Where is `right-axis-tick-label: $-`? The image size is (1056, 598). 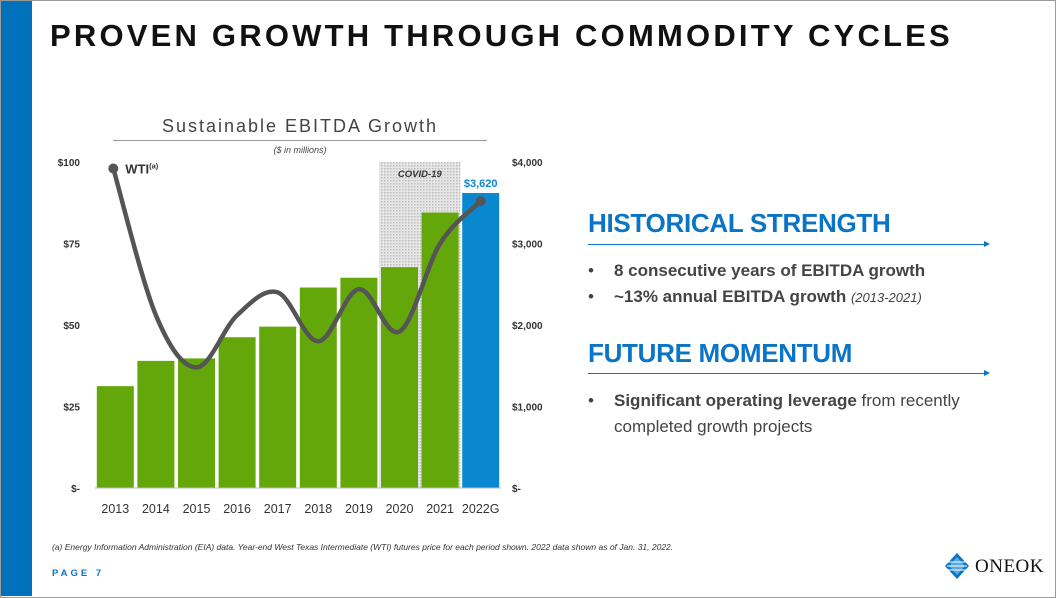 right-axis-tick-label: $- is located at coordinates (516, 489).